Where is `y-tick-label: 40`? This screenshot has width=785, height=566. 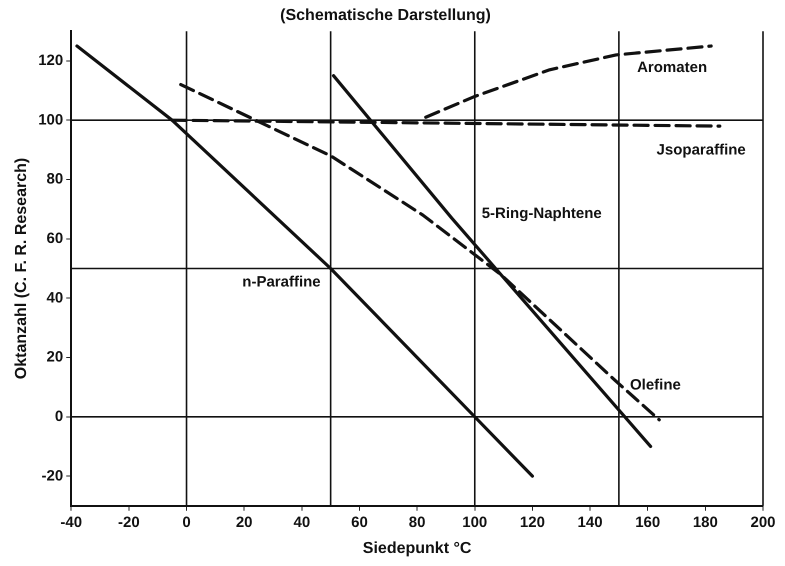 y-tick-label: 40 is located at coordinates (55, 297).